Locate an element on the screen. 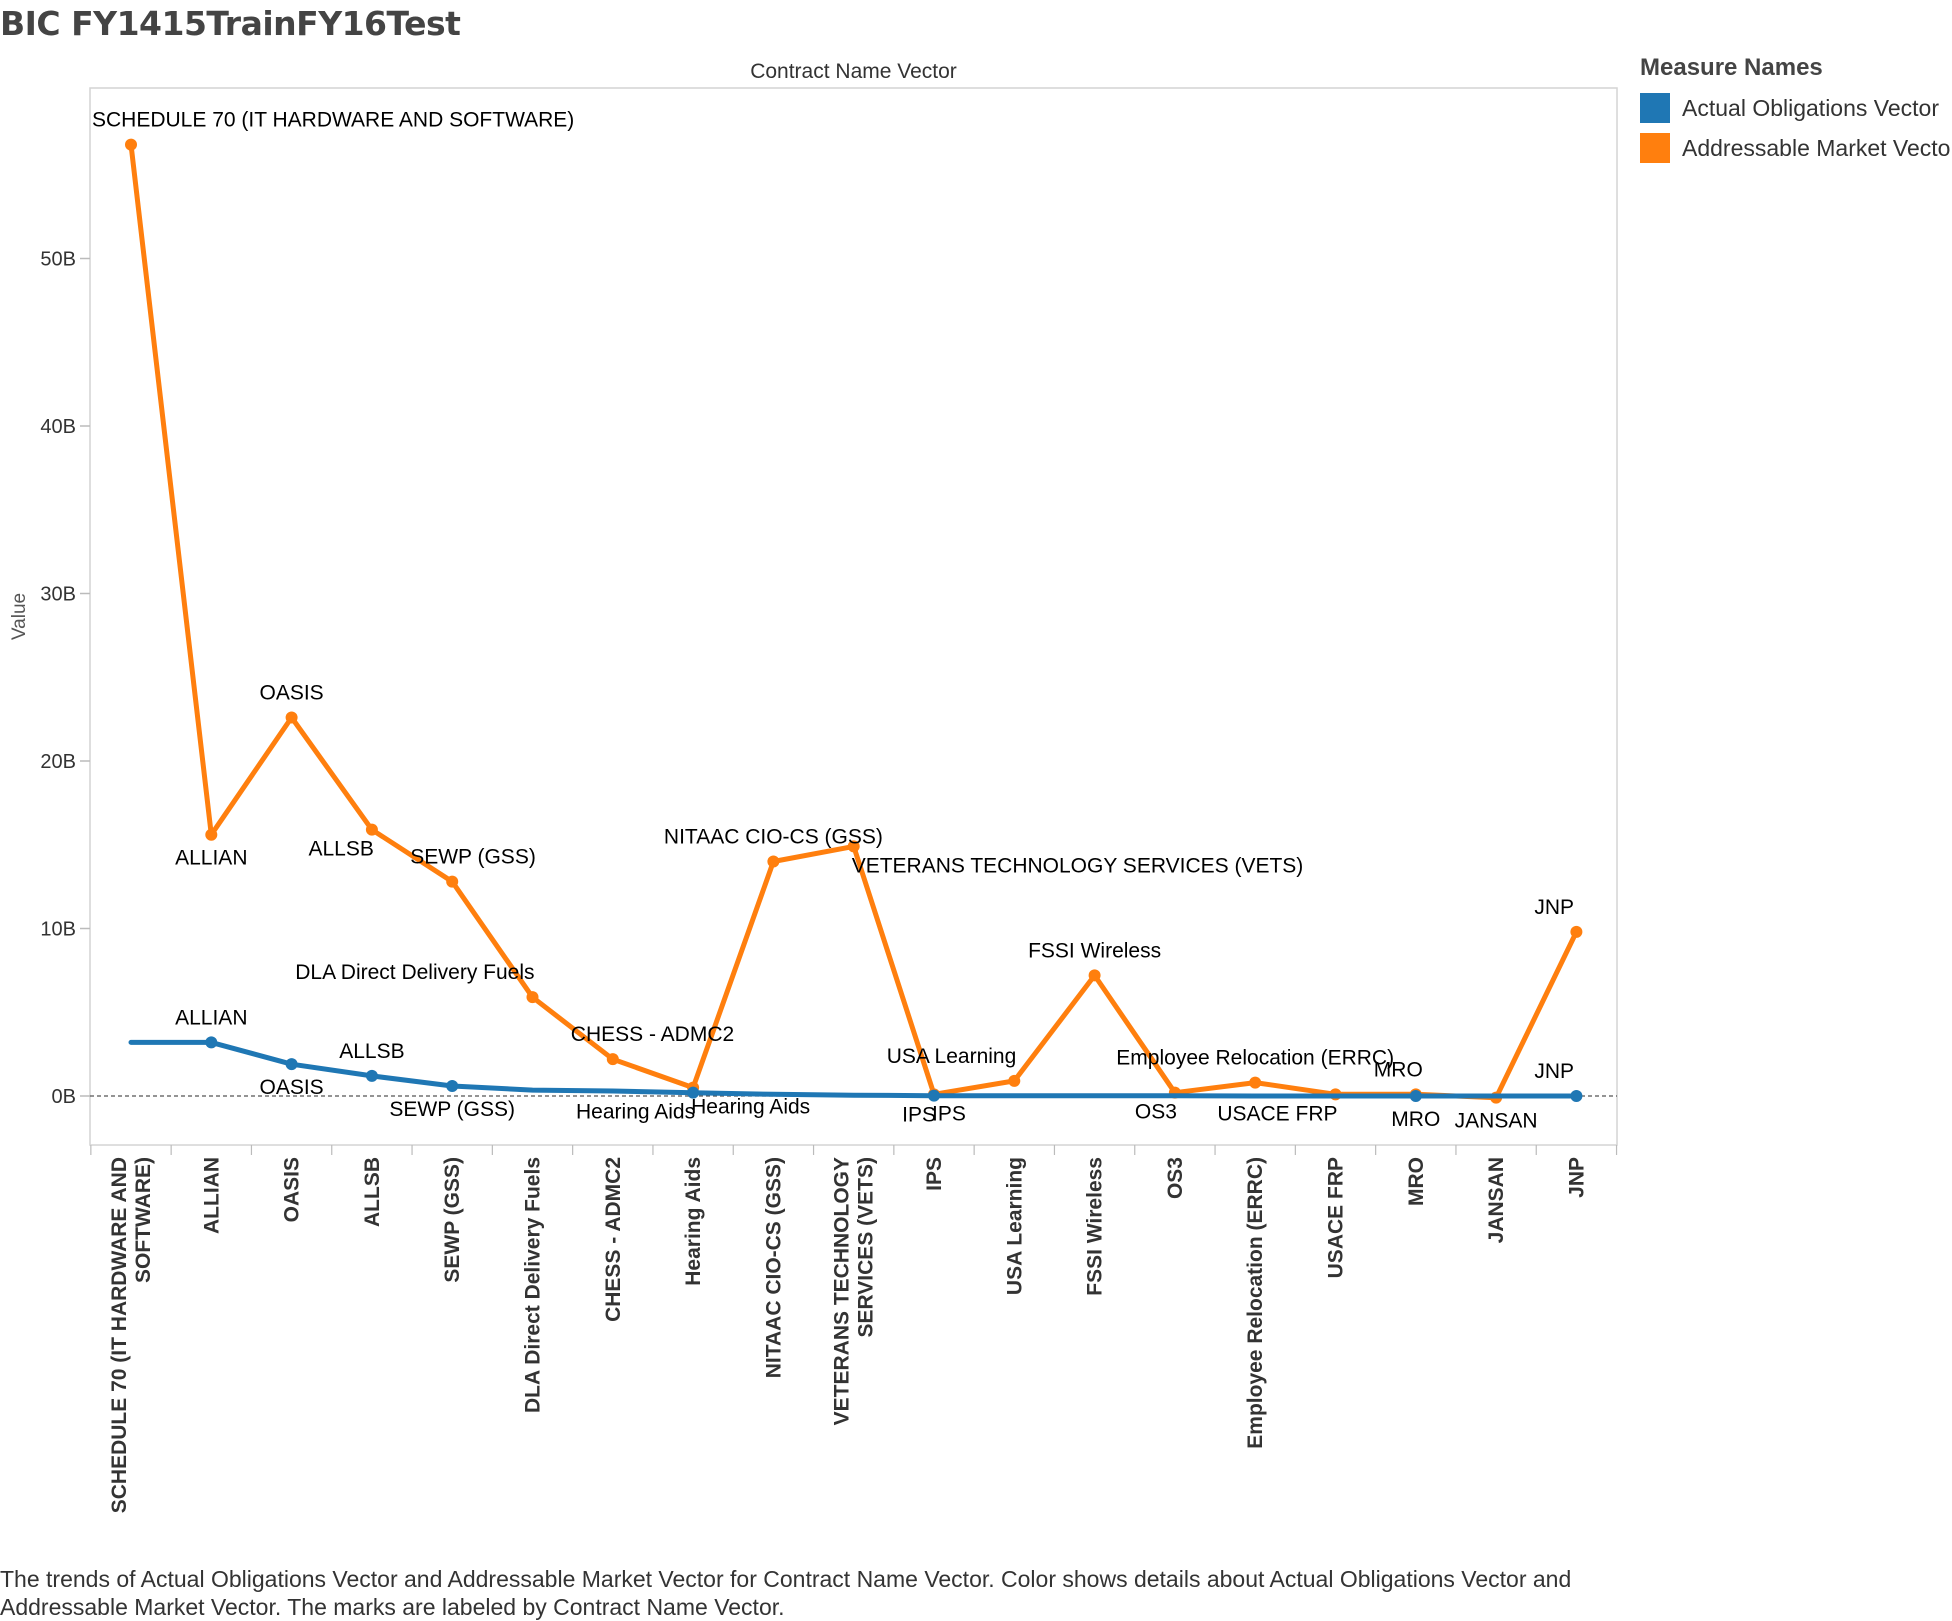  x-tick-label: USACE FRP is located at coordinates (1336, 1217).